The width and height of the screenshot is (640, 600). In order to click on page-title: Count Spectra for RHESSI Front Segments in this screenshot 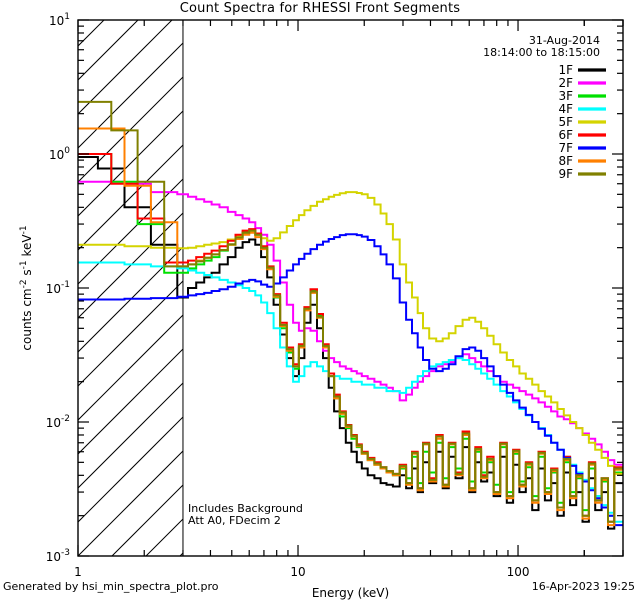, I will do `click(320, 8)`.